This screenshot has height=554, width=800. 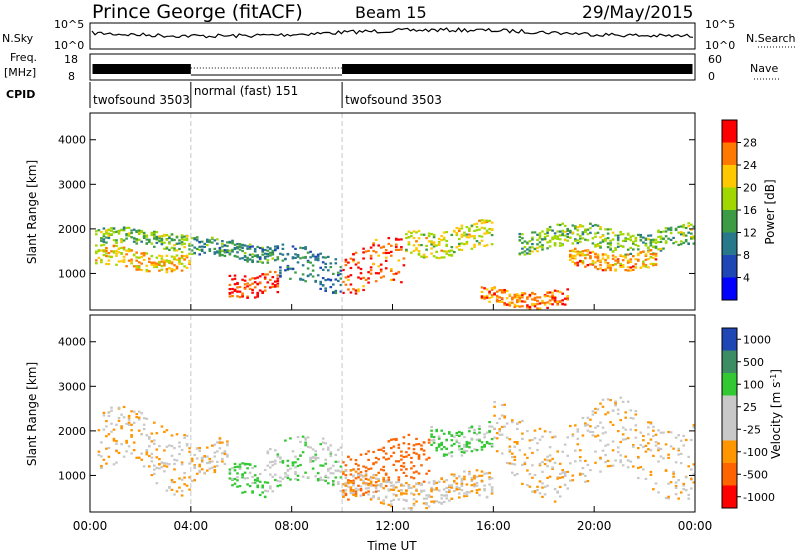 I want to click on sky-right-tick-bottom: 10^0, so click(x=720, y=45).